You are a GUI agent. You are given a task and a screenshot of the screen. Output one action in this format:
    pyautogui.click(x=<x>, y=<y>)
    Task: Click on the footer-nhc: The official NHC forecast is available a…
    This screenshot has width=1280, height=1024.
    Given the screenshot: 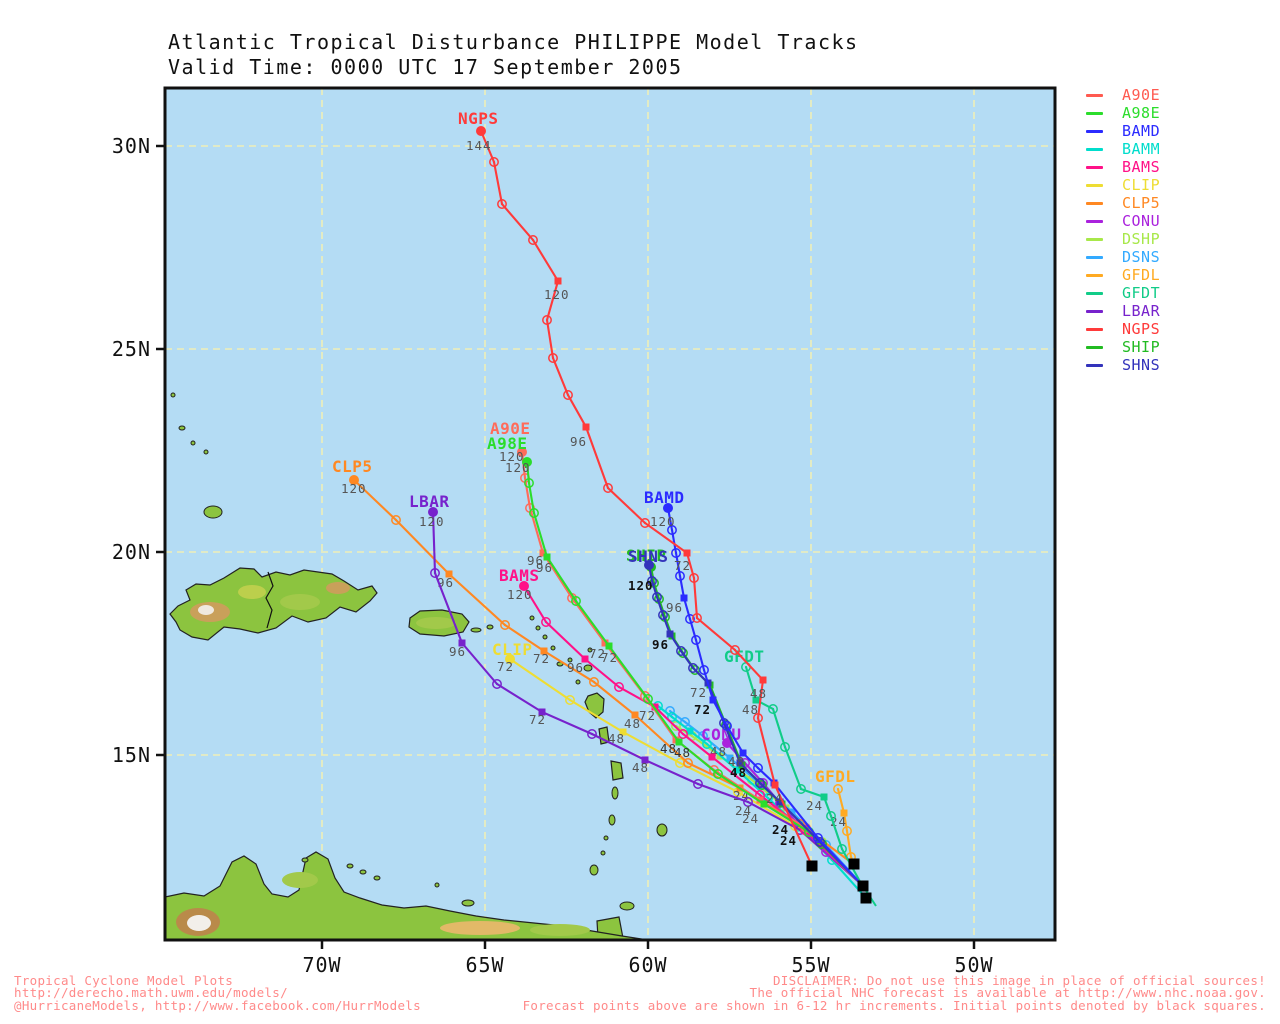 What is the action you would take?
    pyautogui.click(x=1007, y=993)
    